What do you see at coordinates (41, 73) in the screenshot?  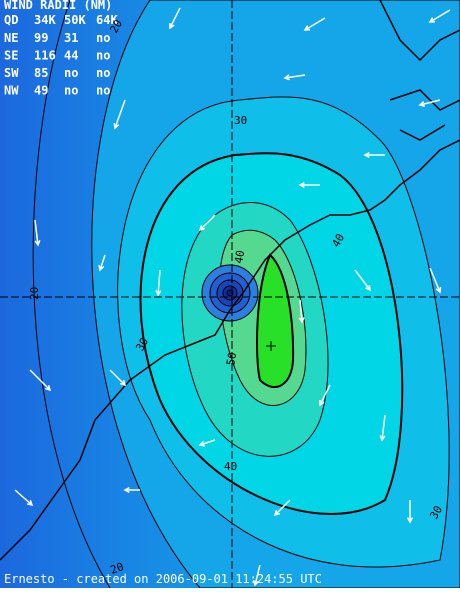 I see `table-cell: 85` at bounding box center [41, 73].